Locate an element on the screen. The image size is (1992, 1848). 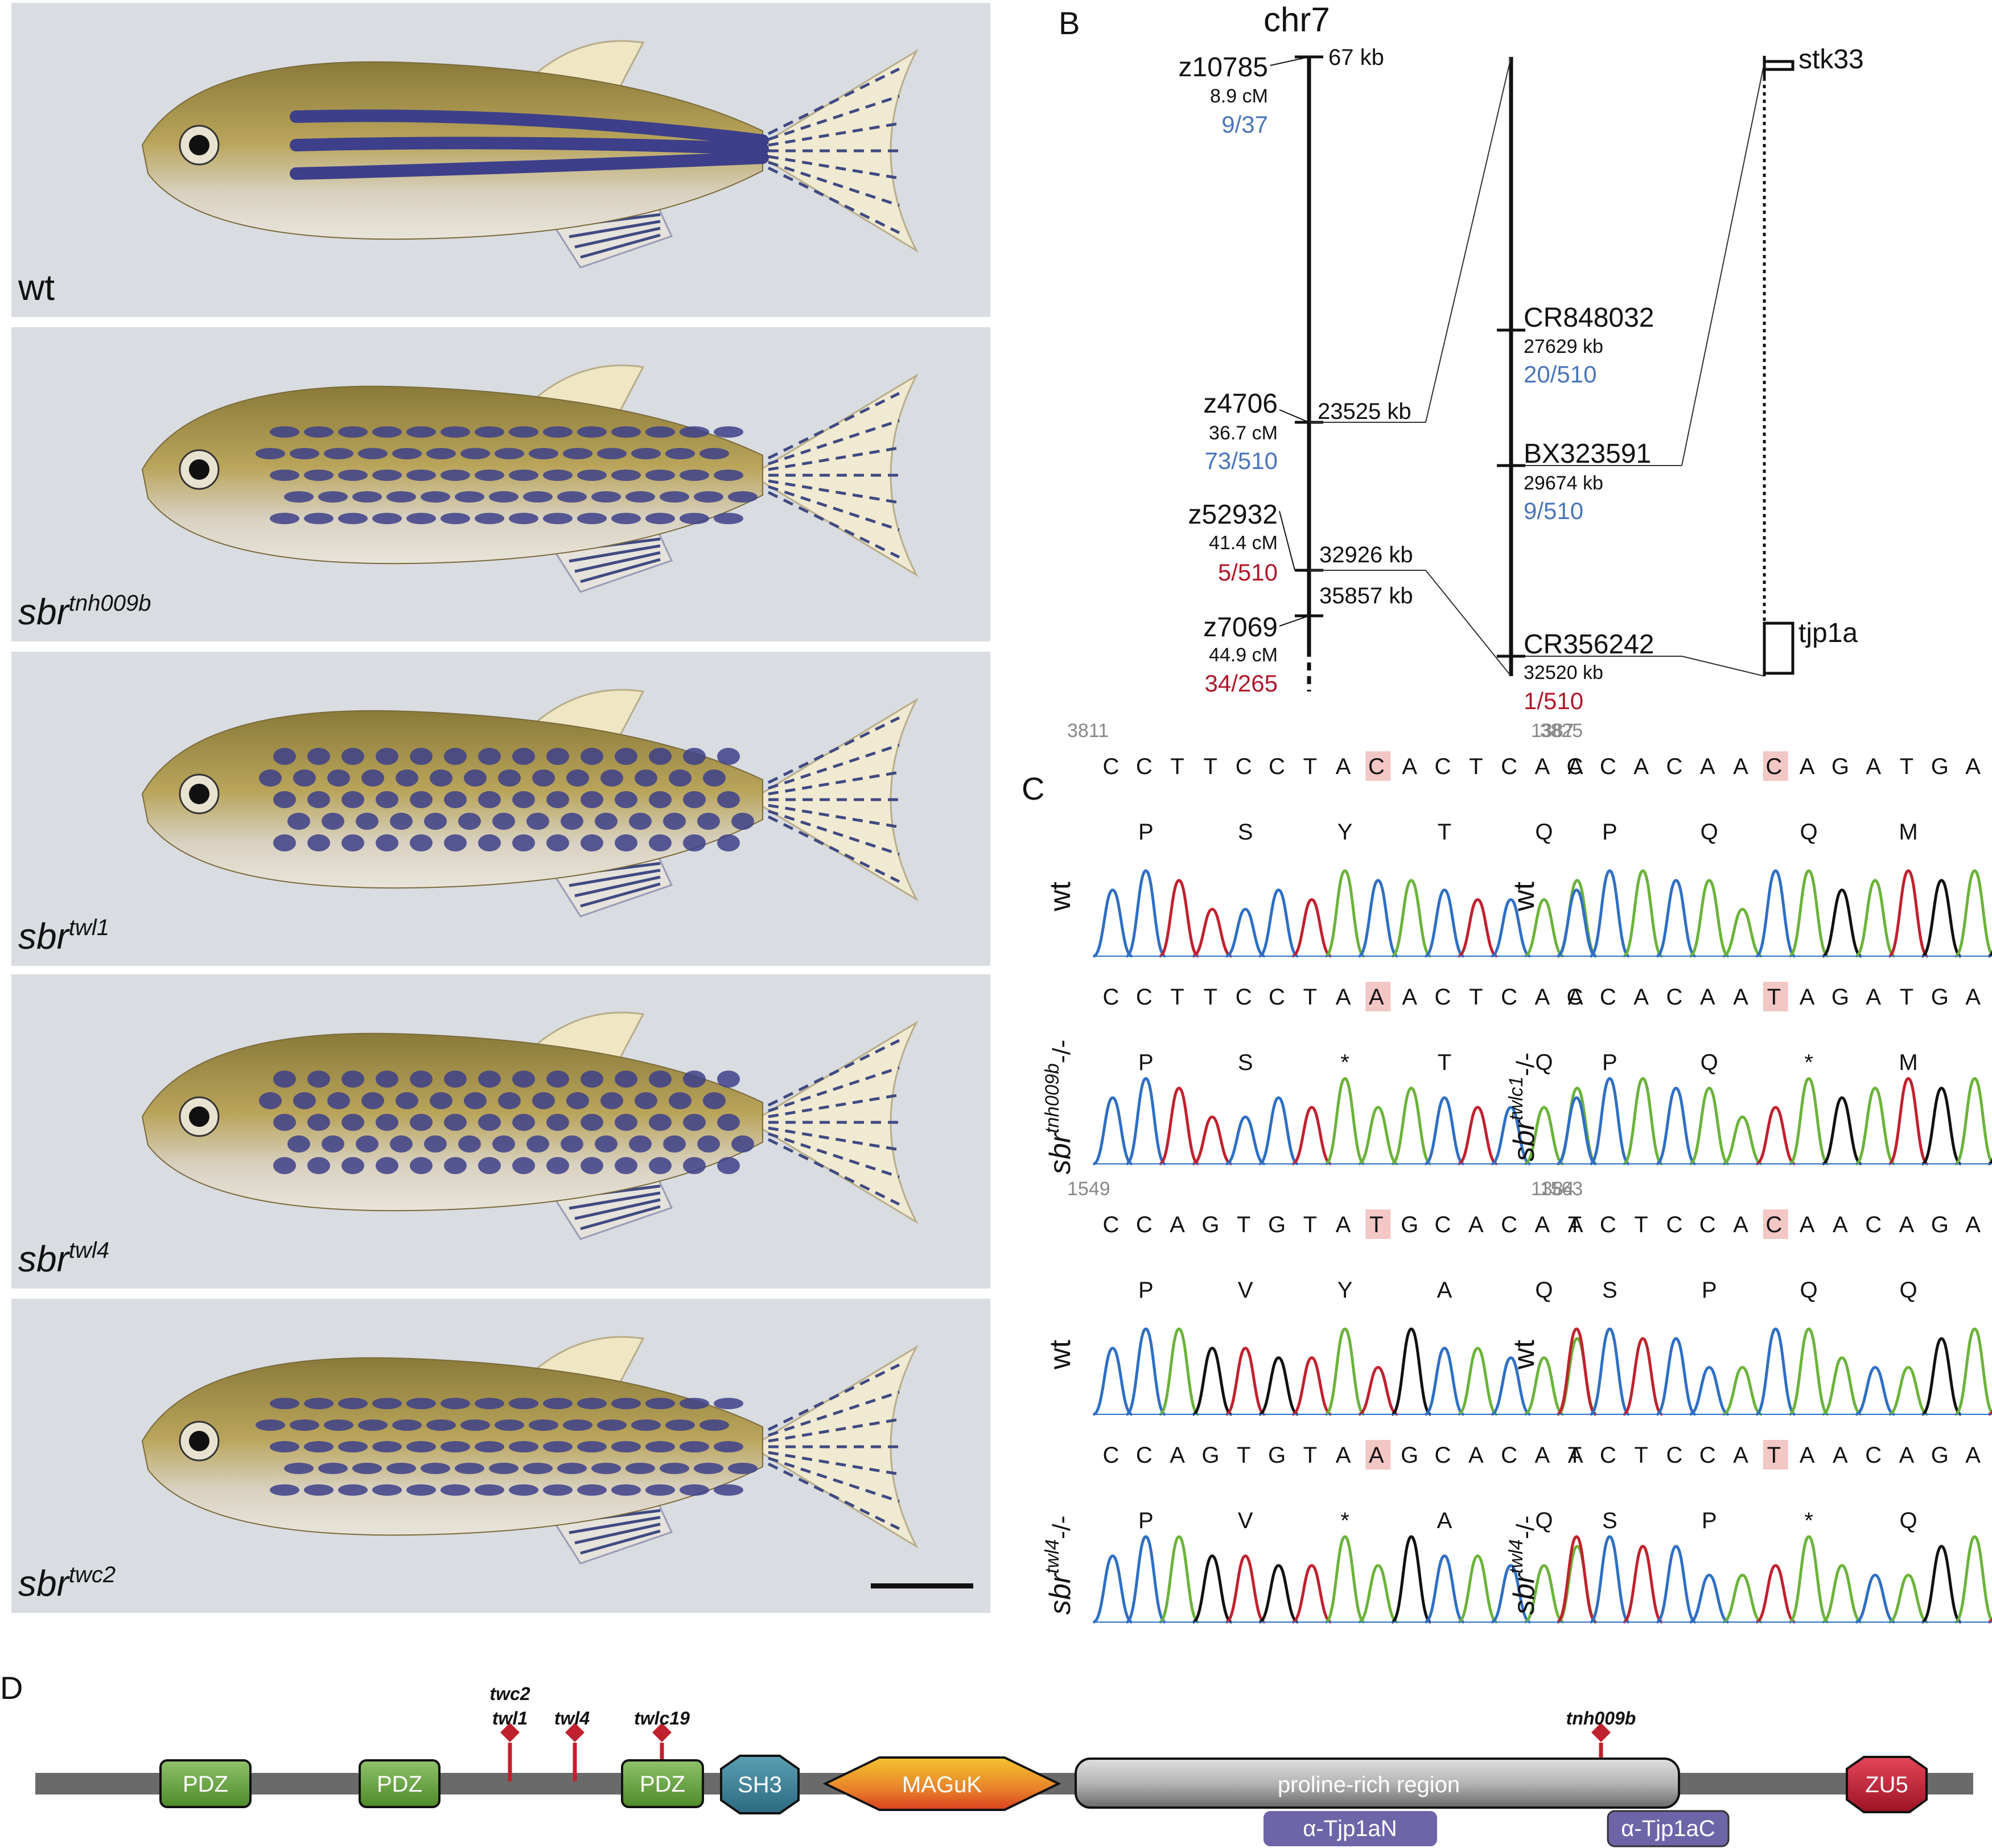
amino-acid: Y is located at coordinates (1345, 832).